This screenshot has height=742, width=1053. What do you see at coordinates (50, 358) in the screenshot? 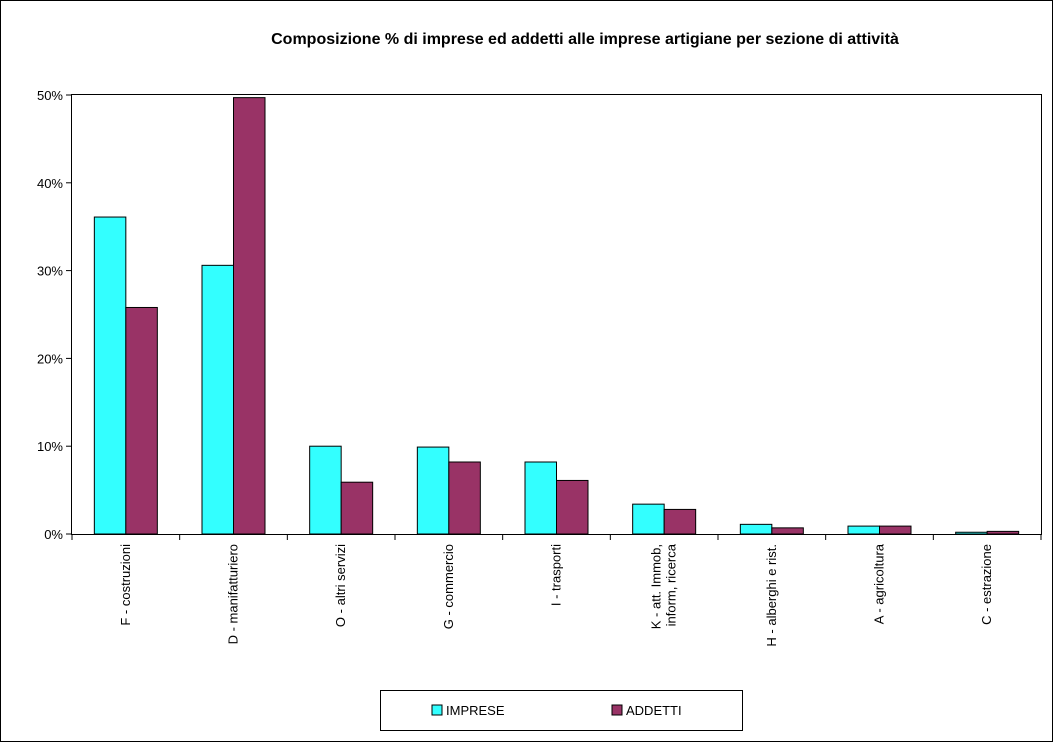
I see `y-tick-label: 20%` at bounding box center [50, 358].